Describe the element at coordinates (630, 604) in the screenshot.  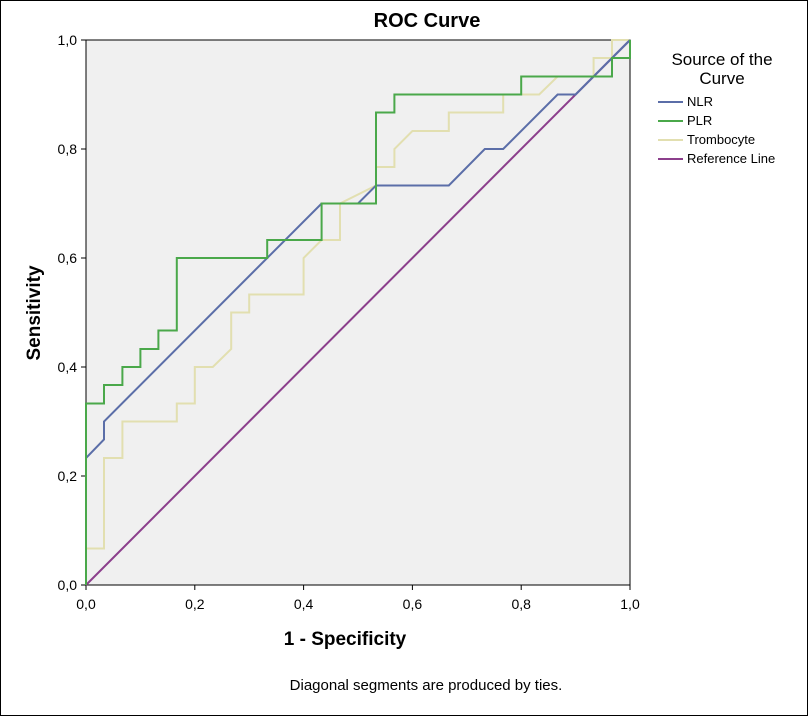
I see `x-tick-label: 1,0` at that location.